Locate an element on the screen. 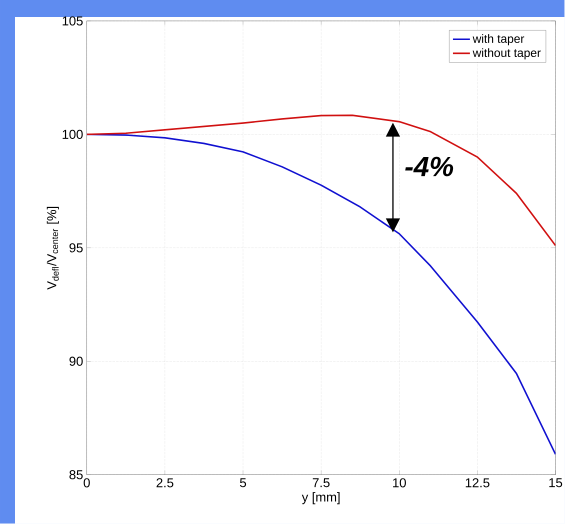  y-axis-title: V$_{defl}$/V$_{center}$ [%] is located at coordinates (52, 248).